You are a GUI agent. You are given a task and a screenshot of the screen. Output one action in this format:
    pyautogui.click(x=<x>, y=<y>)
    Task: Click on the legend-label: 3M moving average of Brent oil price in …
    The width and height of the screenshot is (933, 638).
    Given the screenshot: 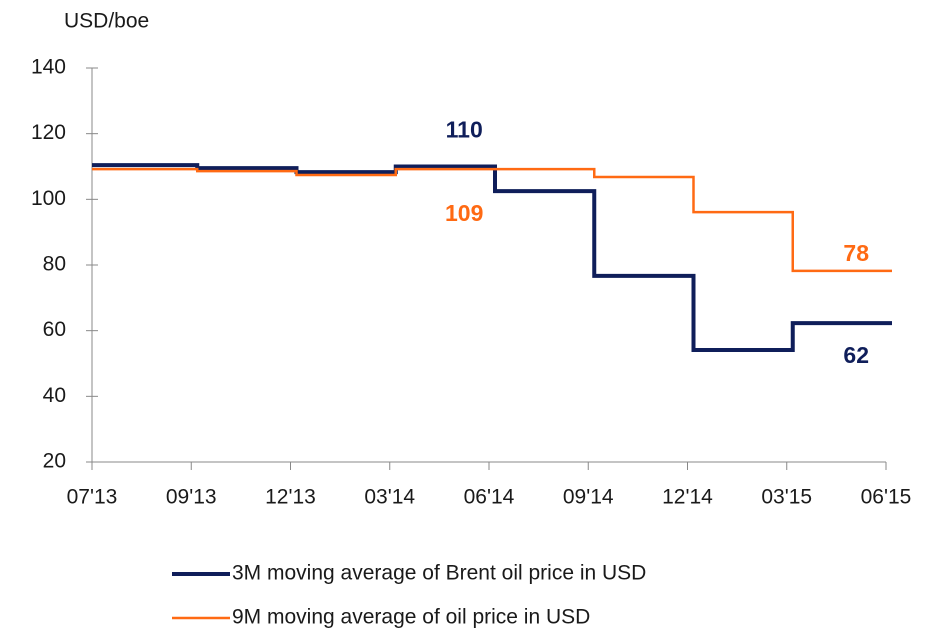 What is the action you would take?
    pyautogui.click(x=439, y=573)
    